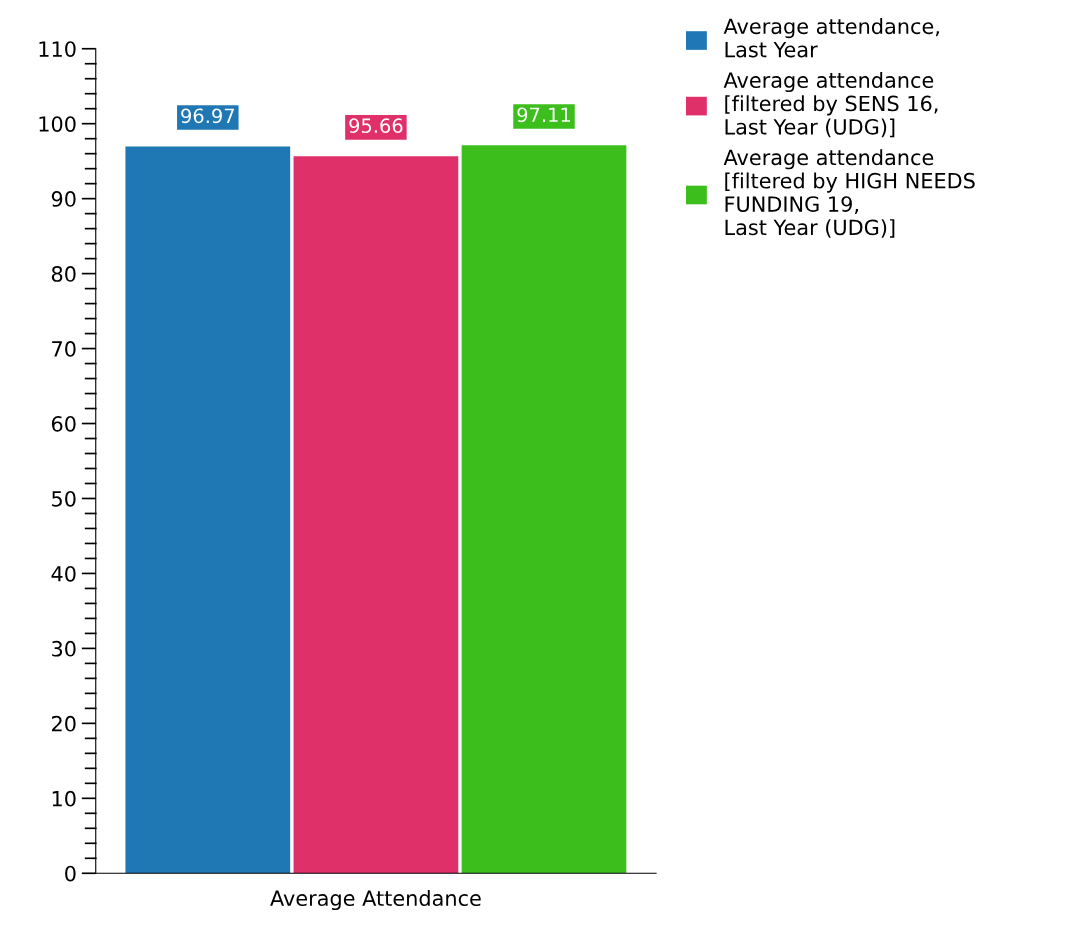 Image resolution: width=1088 pixels, height=937 pixels. Describe the element at coordinates (57, 49) in the screenshot. I see `y-tick-label: 110` at that location.